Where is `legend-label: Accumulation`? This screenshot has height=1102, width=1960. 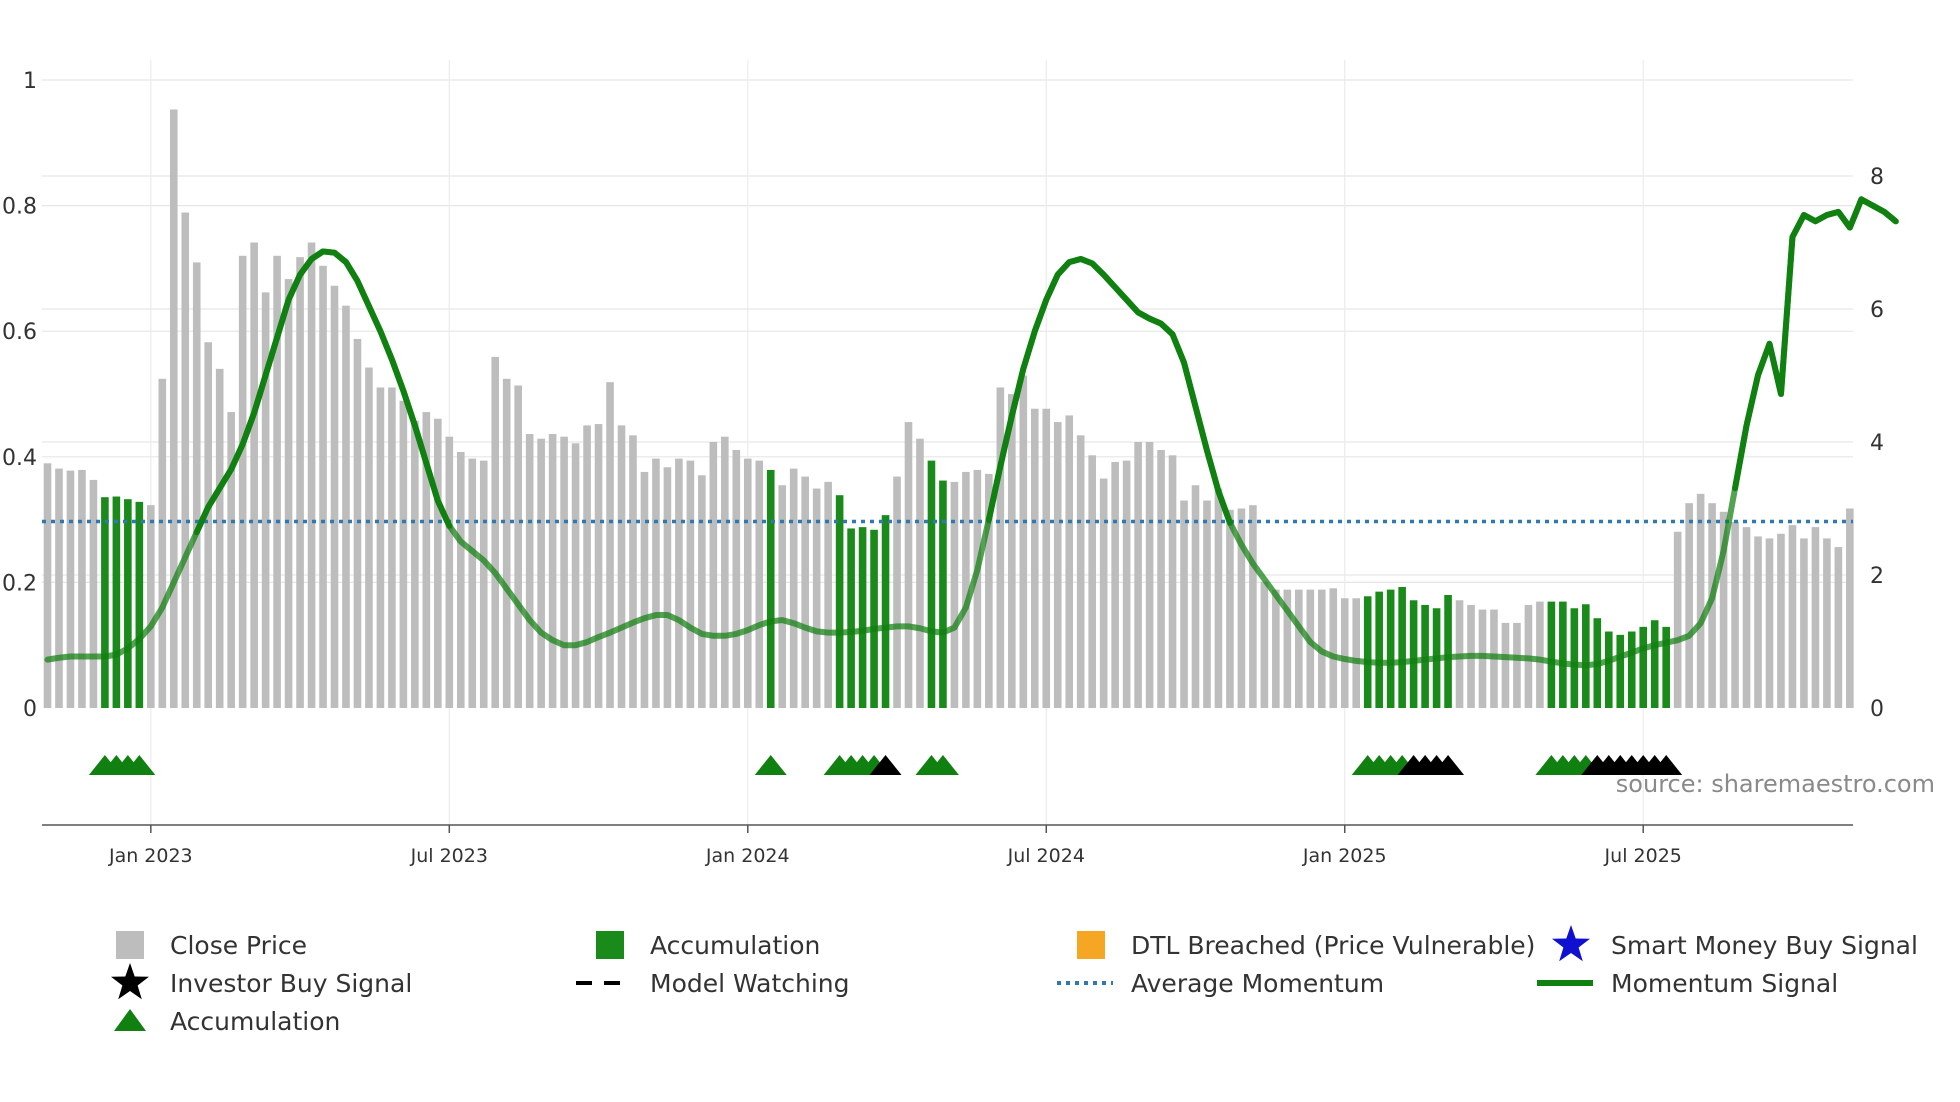 legend-label: Accumulation is located at coordinates (735, 945).